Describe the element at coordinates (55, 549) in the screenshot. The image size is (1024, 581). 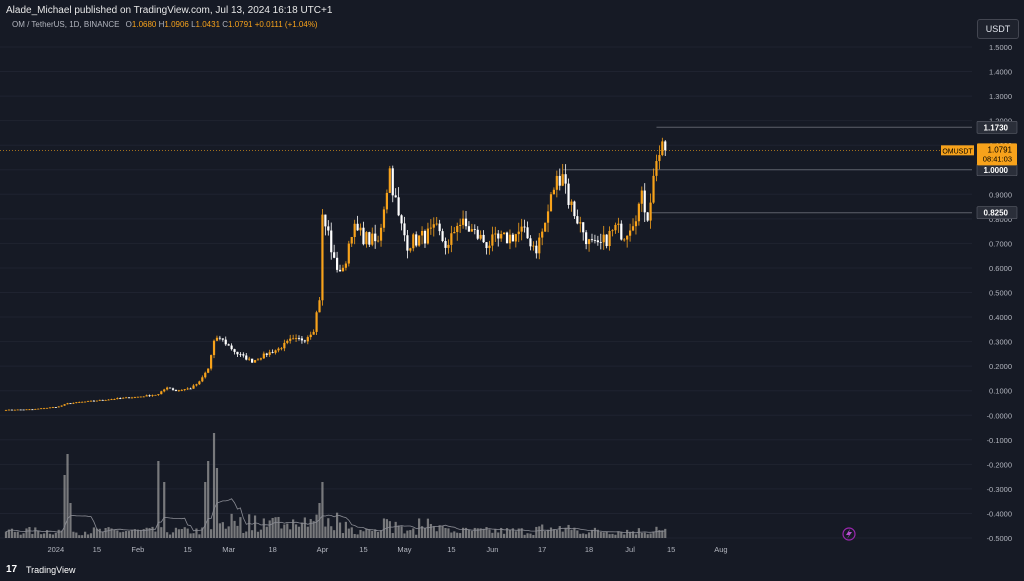
I see `x-tick-label: 2024` at that location.